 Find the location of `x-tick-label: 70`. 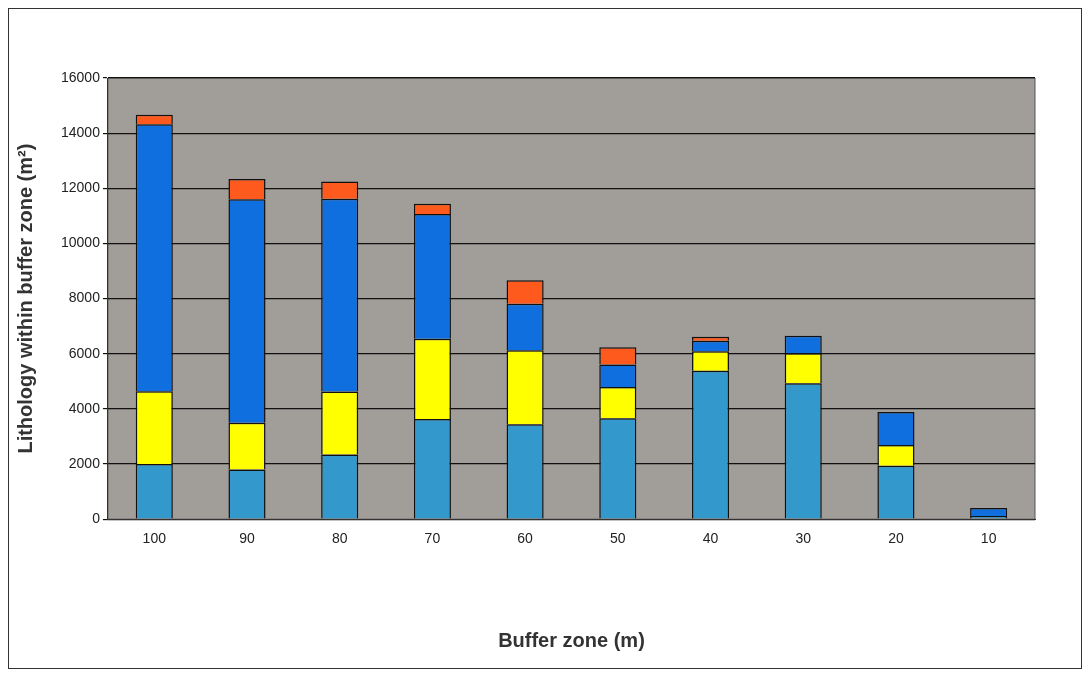

x-tick-label: 70 is located at coordinates (432, 538).